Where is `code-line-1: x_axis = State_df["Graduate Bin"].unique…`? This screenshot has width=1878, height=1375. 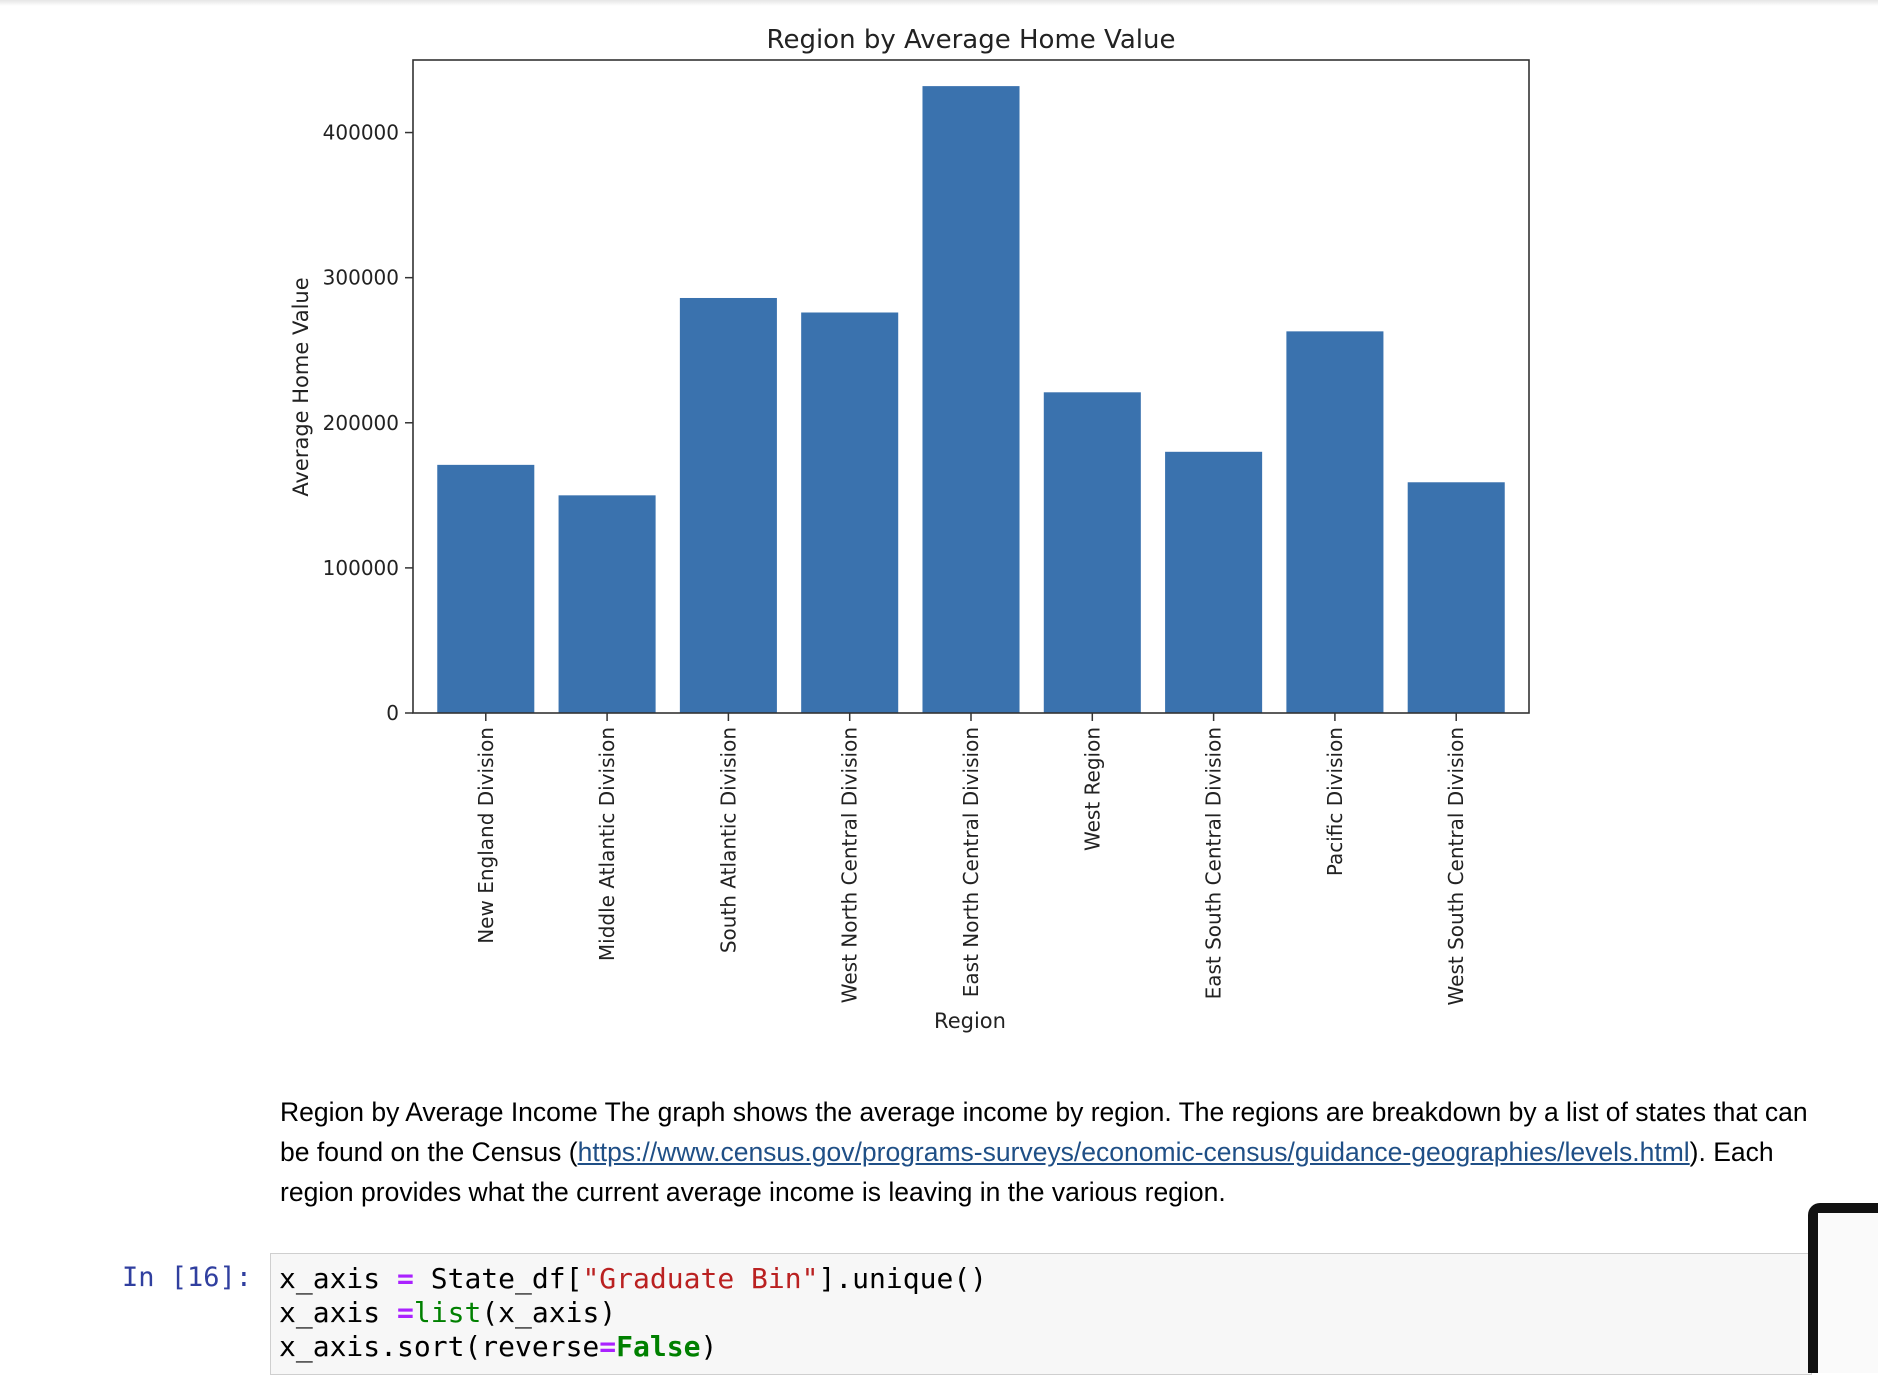
code-line-1: x_axis = State_df["Graduate Bin"].unique… is located at coordinates (633, 1278).